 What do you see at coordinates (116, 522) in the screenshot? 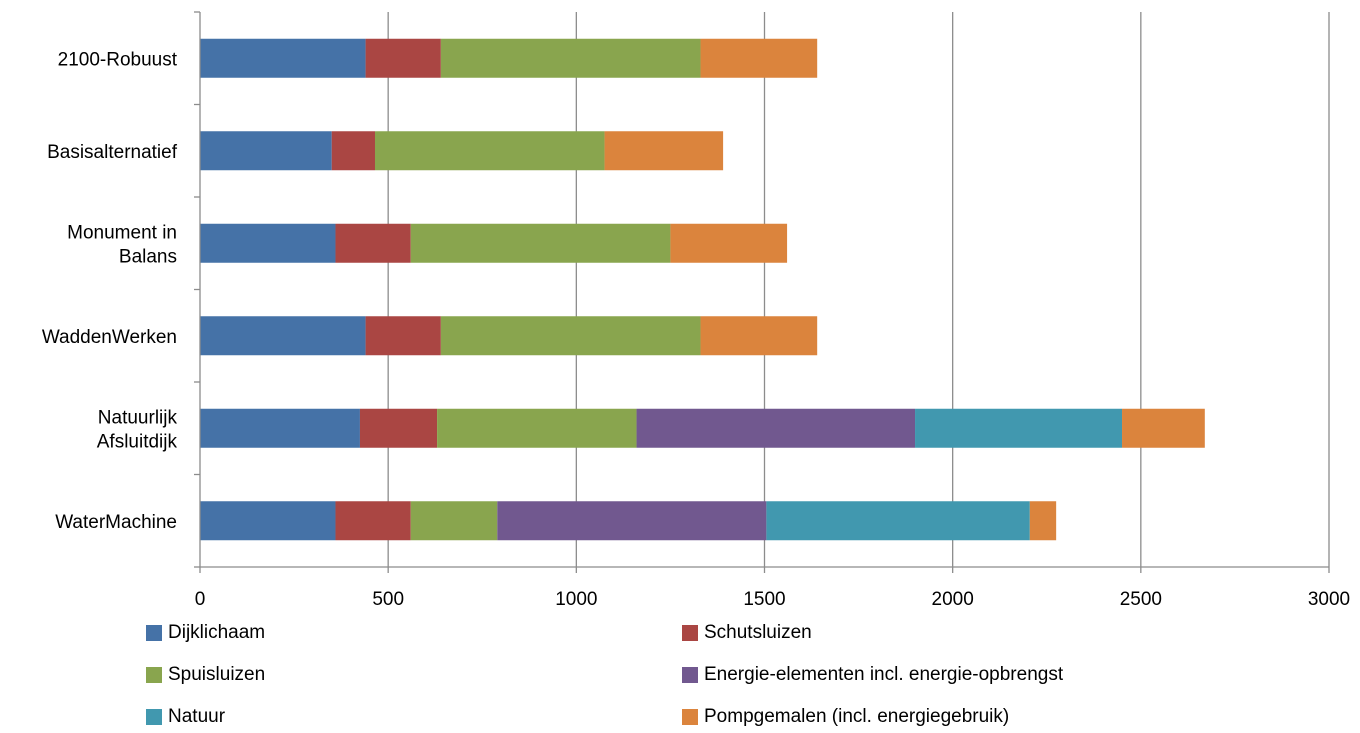
I see `y-category-label: WaterMachine` at bounding box center [116, 522].